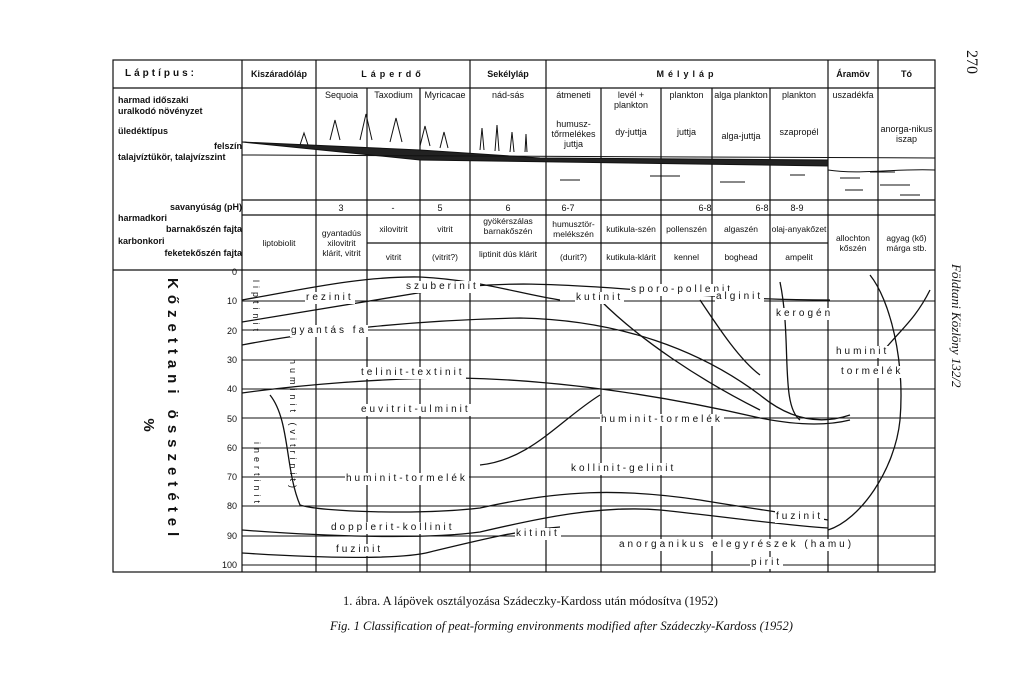  I want to click on component-label: pirit, so click(767, 563).